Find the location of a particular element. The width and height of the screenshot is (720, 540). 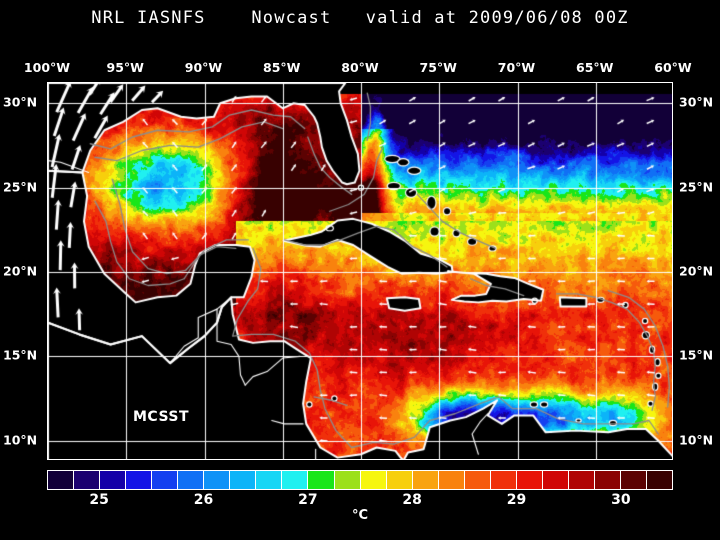

lon-tick-label: 90°W is located at coordinates (203, 67).